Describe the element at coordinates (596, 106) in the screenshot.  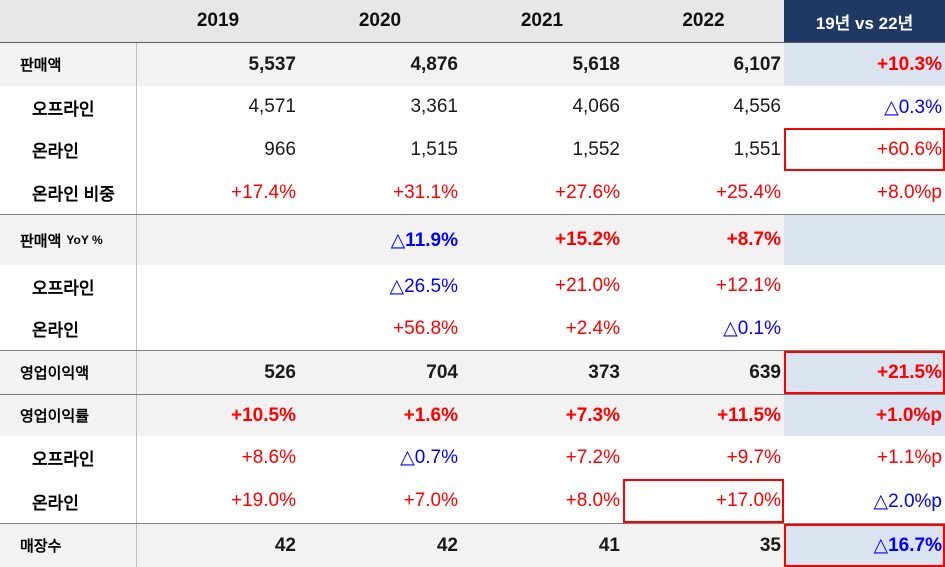
I see `value-cell: 4,066` at that location.